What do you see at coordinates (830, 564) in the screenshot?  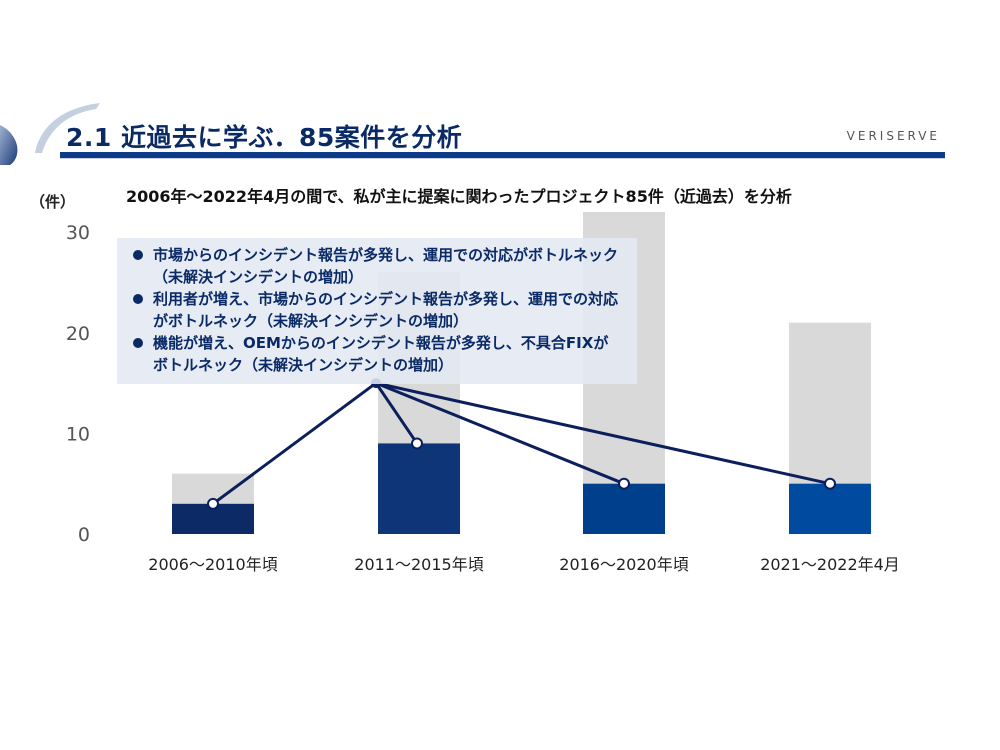 I see `x-category-label: 2021～2022年4月` at bounding box center [830, 564].